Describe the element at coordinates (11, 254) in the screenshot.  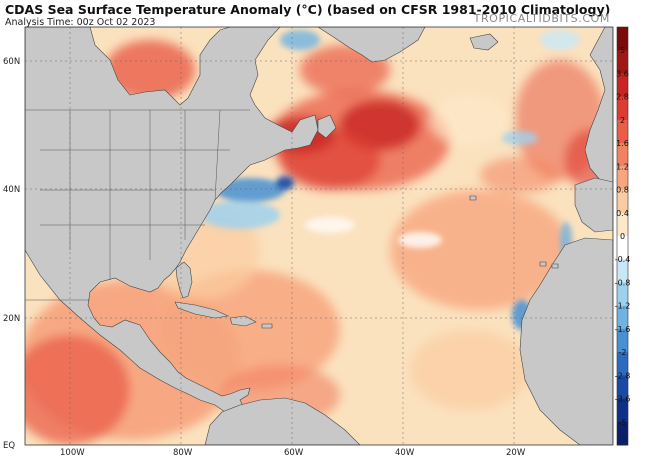
I see `lat-labels: 60N 40N 20N EQ` at that location.